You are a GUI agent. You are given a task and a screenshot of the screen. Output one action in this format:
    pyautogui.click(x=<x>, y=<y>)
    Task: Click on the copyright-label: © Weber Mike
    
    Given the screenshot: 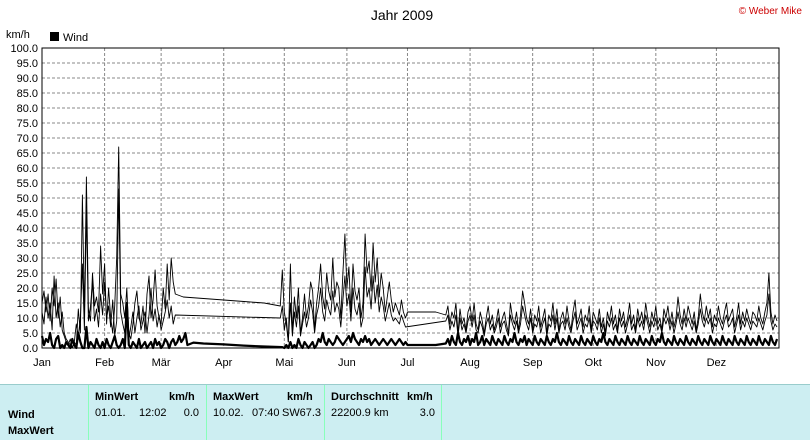 What is the action you would take?
    pyautogui.click(x=771, y=11)
    